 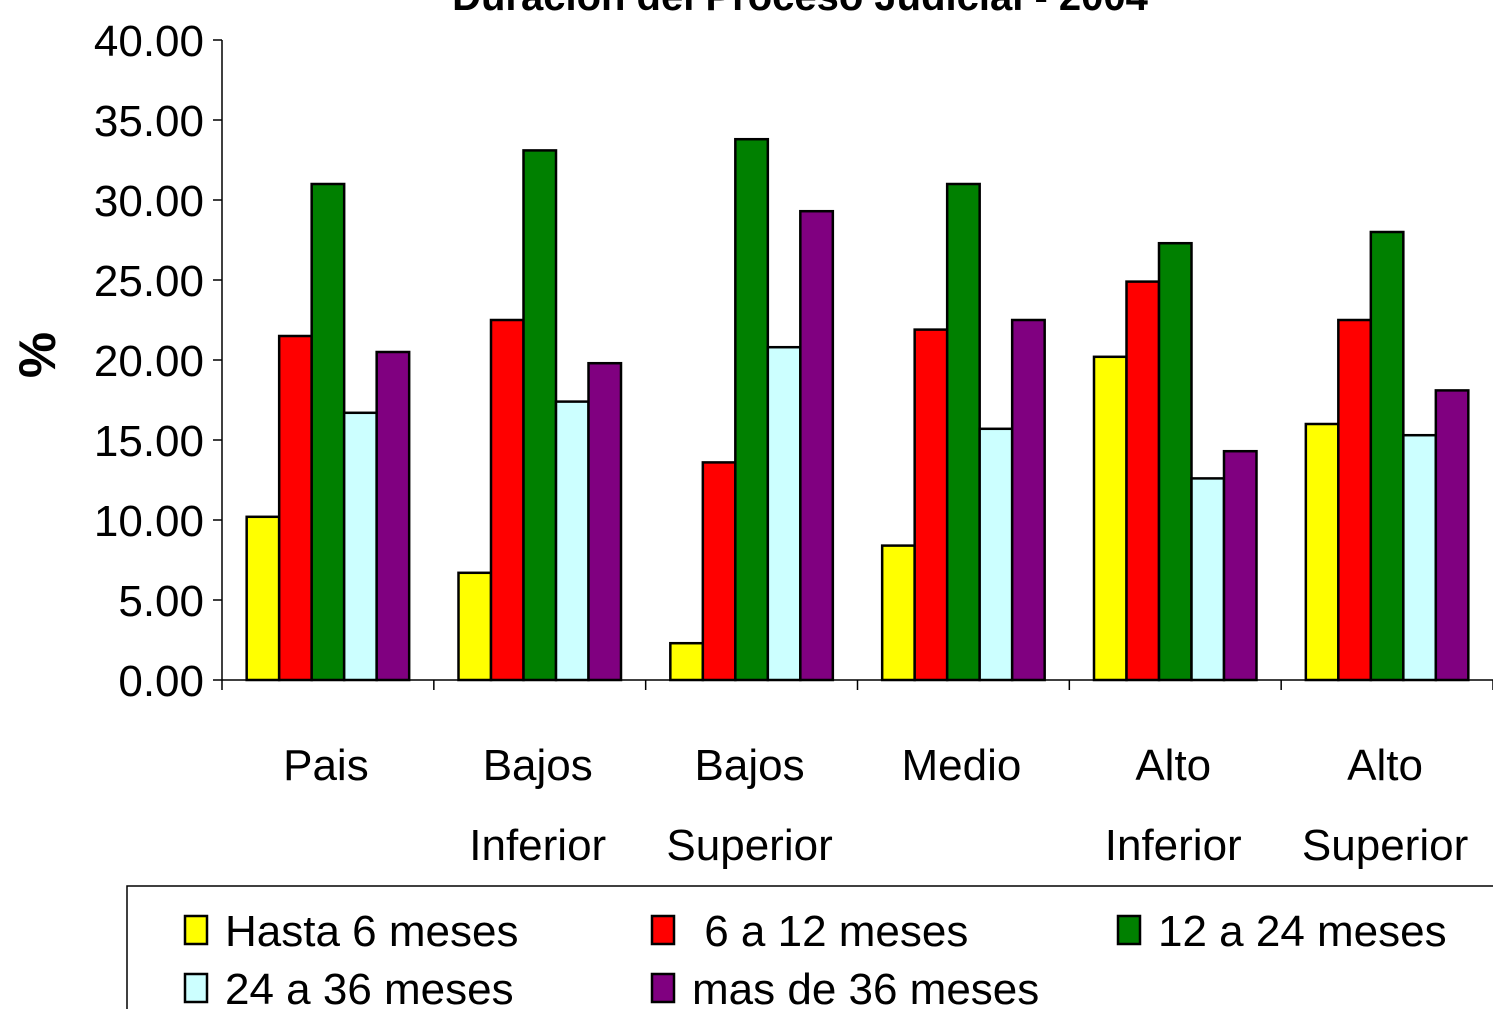 I want to click on y-axis-label: %, so click(x=38, y=355).